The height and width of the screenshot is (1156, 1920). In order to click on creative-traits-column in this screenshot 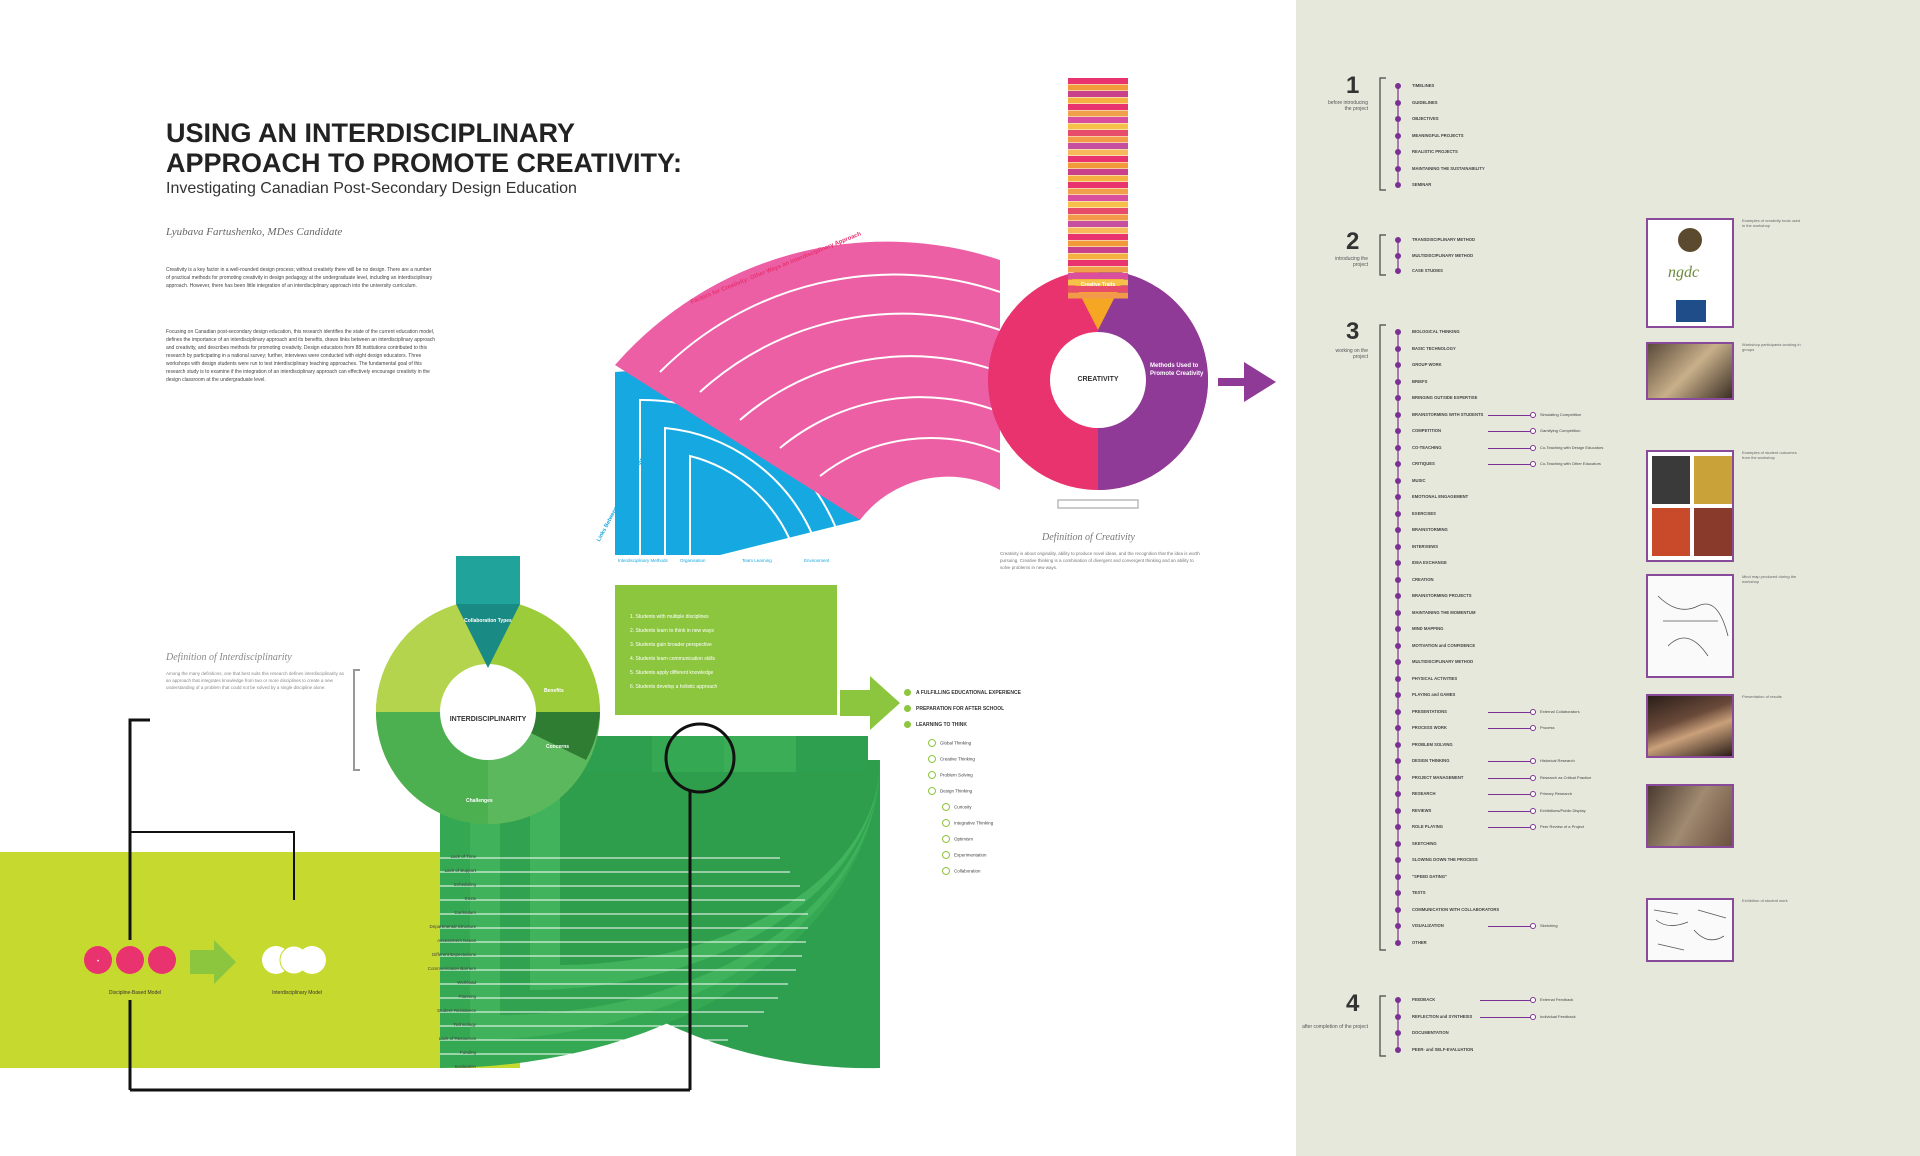, I will do `click(1098, 188)`.